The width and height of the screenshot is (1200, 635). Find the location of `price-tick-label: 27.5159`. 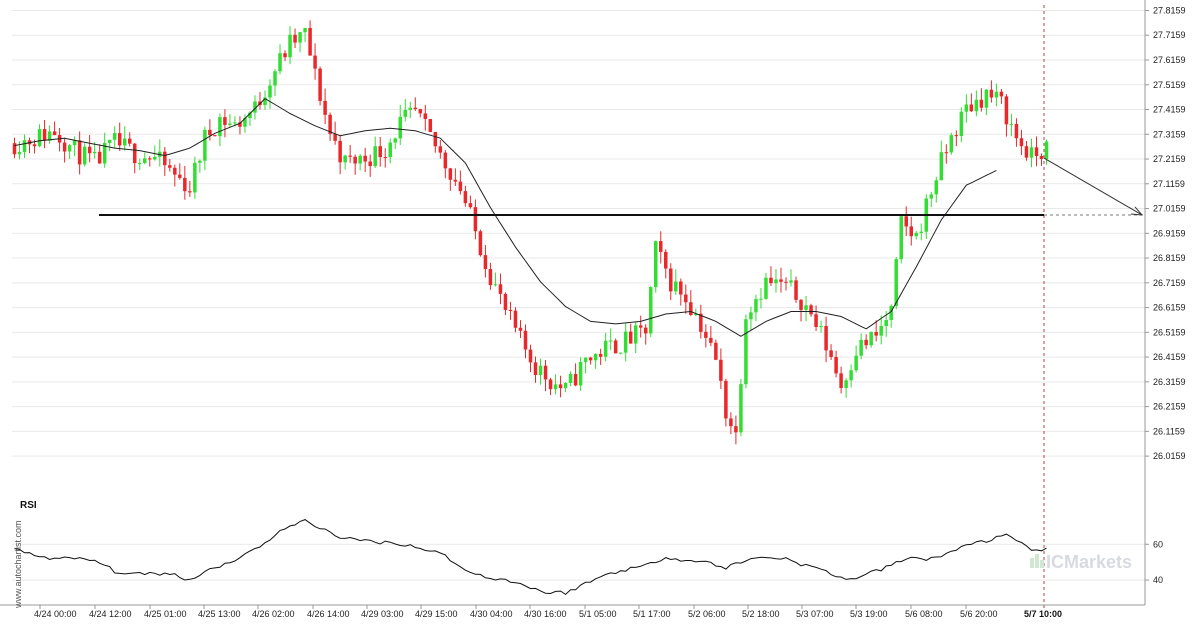

price-tick-label: 27.5159 is located at coordinates (1169, 85).